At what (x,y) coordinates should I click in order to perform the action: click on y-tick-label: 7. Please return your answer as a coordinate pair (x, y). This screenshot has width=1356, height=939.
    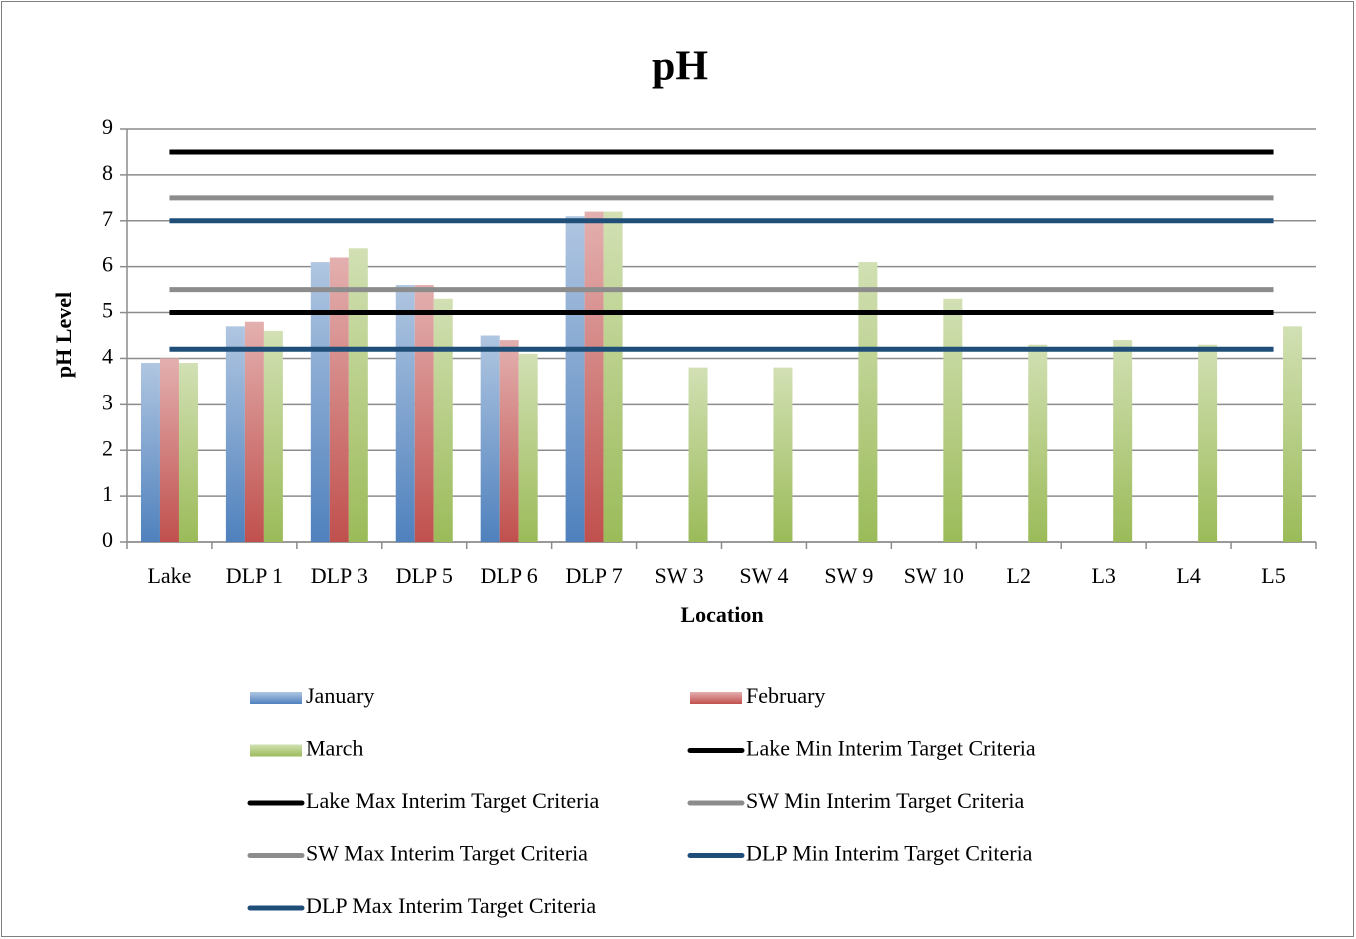
    Looking at the image, I should click on (107, 218).